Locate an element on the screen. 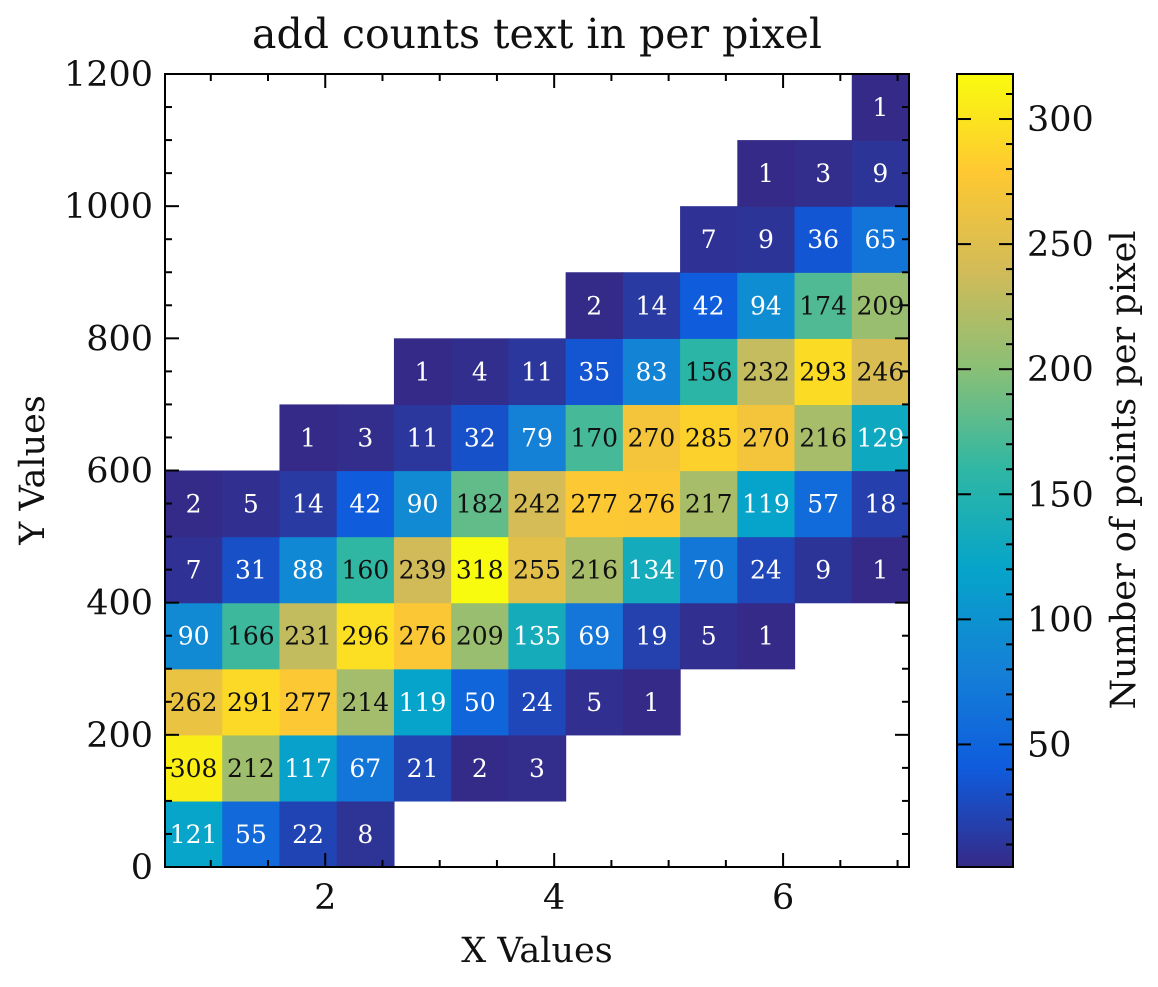 The width and height of the screenshot is (1158, 987). cell-count-label: 5 is located at coordinates (251, 504).